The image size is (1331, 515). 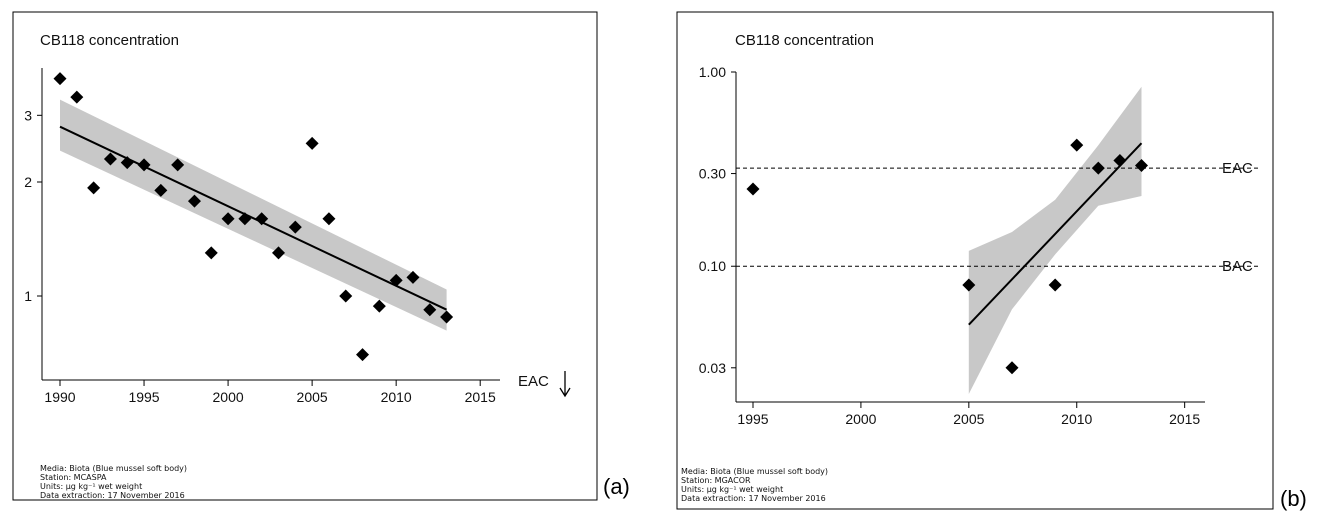 I want to click on x-tick-label-2015-b: 2015, so click(x=1184, y=419).